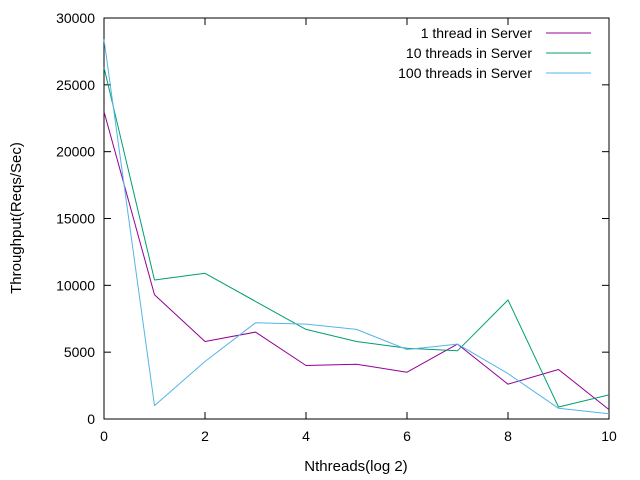 The width and height of the screenshot is (640, 480). Describe the element at coordinates (79, 352) in the screenshot. I see `y-tick-label: 5000` at that location.